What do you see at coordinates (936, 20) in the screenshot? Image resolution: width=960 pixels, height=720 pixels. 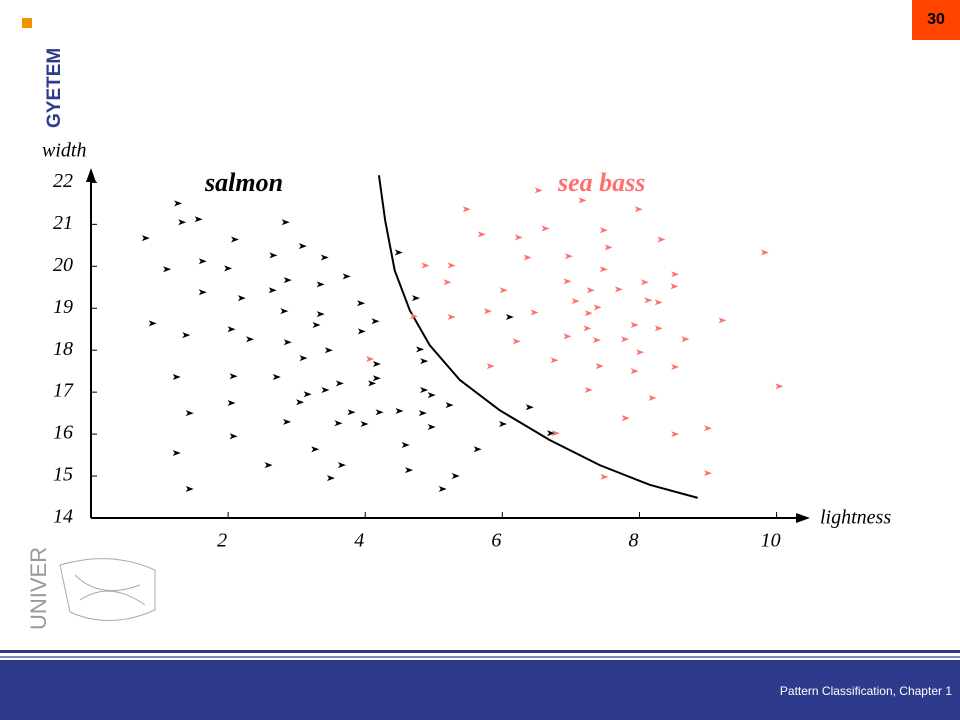 I see `slide-number-box` at bounding box center [936, 20].